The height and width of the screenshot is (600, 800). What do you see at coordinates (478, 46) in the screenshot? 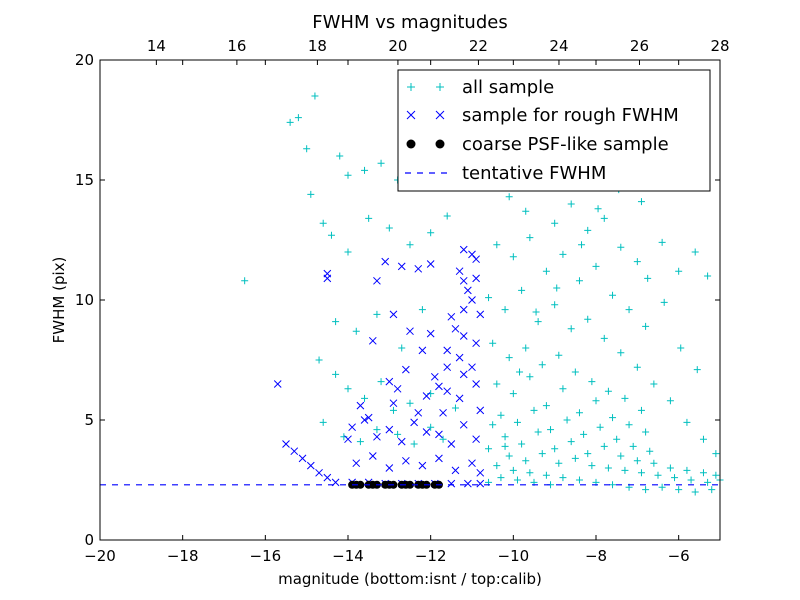
I see `top-tick-label: 22` at bounding box center [478, 46].